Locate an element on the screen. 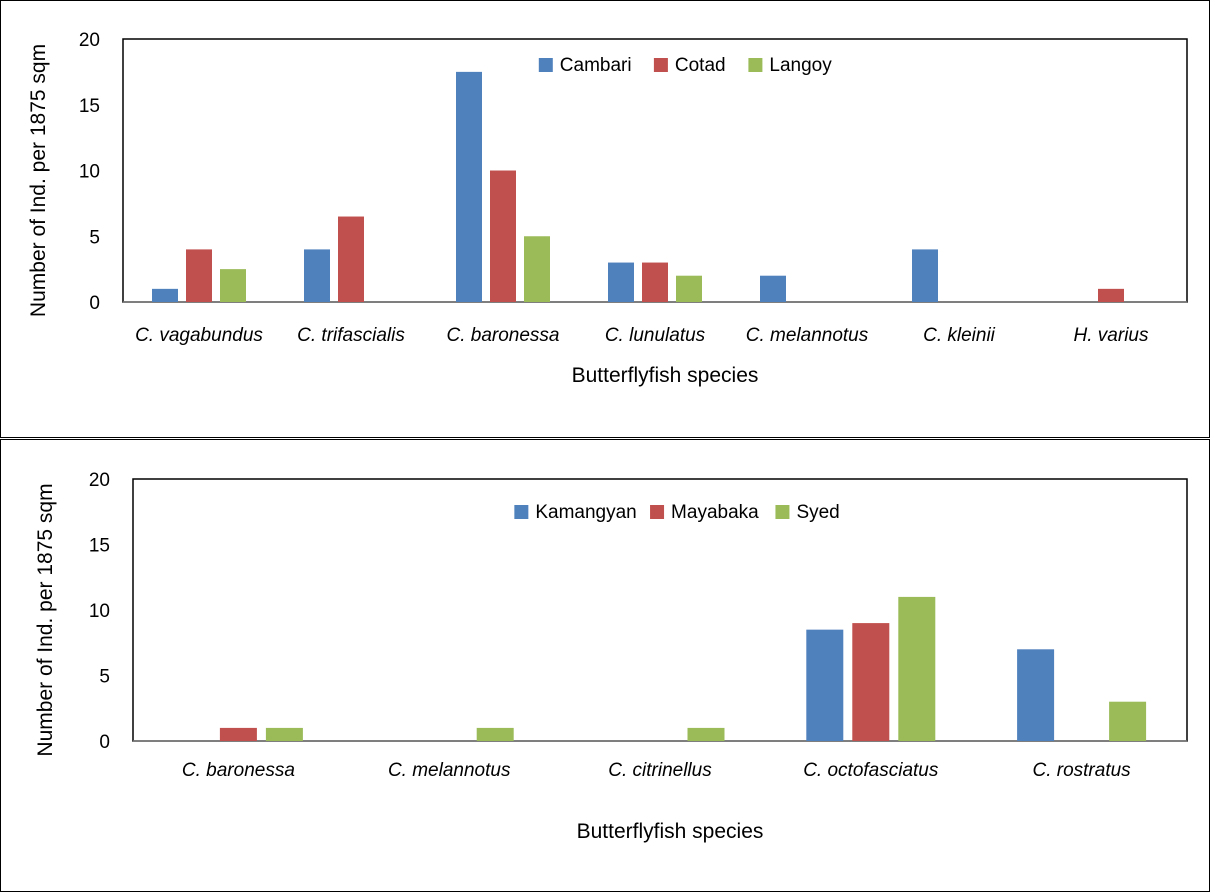 This screenshot has width=1210, height=892. x-category-label: C. lunulatus is located at coordinates (655, 335).